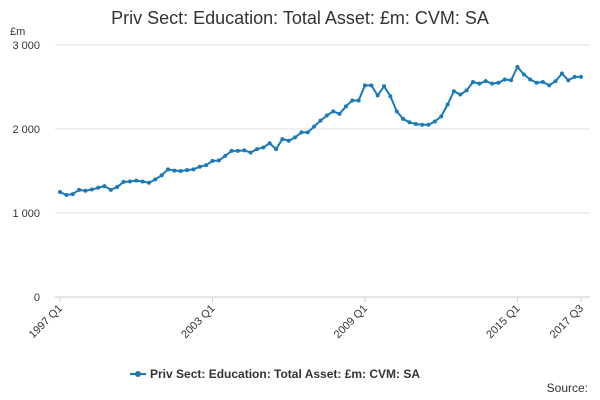 The height and width of the screenshot is (400, 600). I want to click on legend-marker, so click(138, 374).